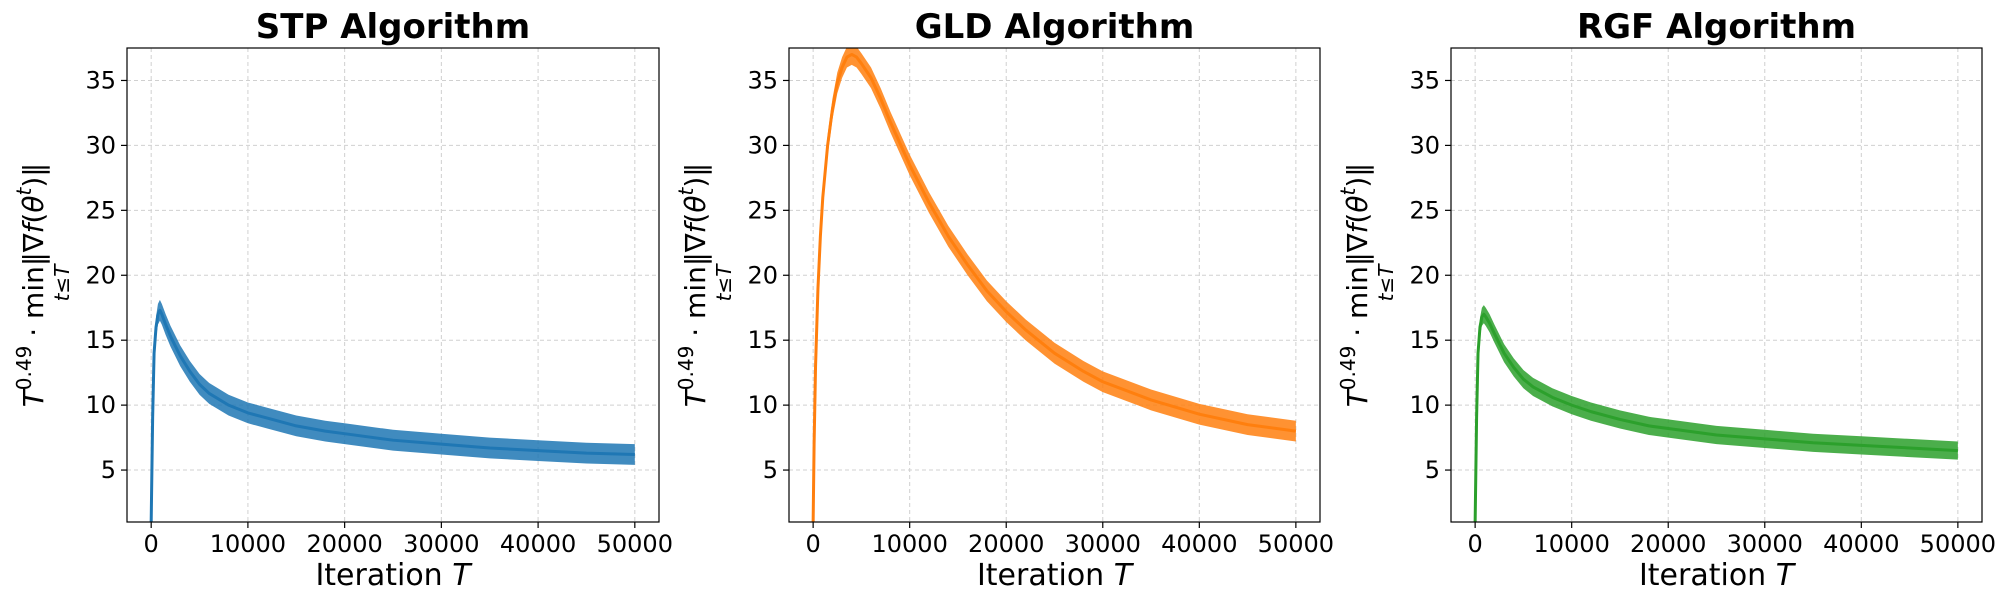 The width and height of the screenshot is (2005, 599). What do you see at coordinates (1716, 27) in the screenshot?
I see `chart-title: RGF Algorithm` at bounding box center [1716, 27].